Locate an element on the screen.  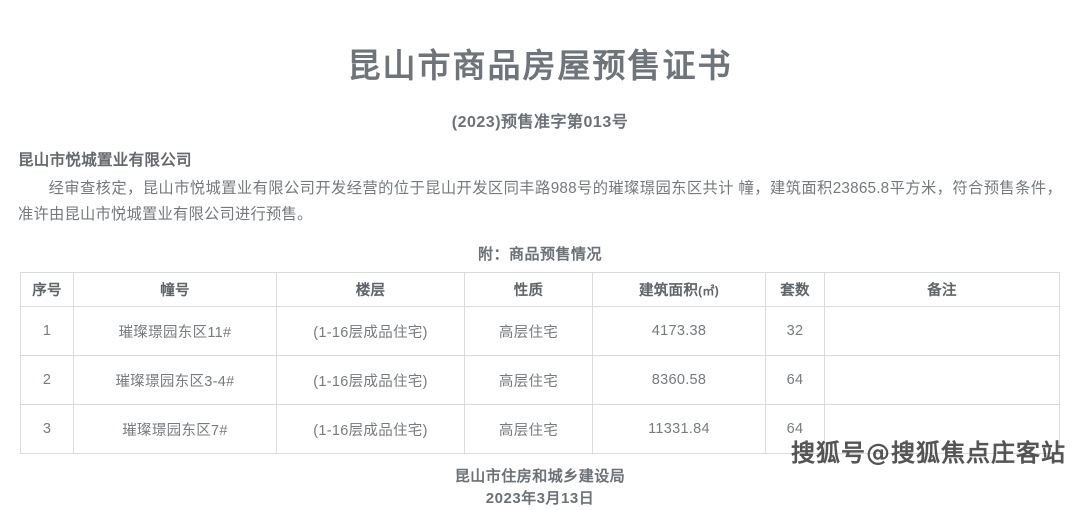
table-row: 1 璀璨璟园东区11# (1-16层成品住宅) 高层住宅 4173.38 32 is located at coordinates (540, 331).